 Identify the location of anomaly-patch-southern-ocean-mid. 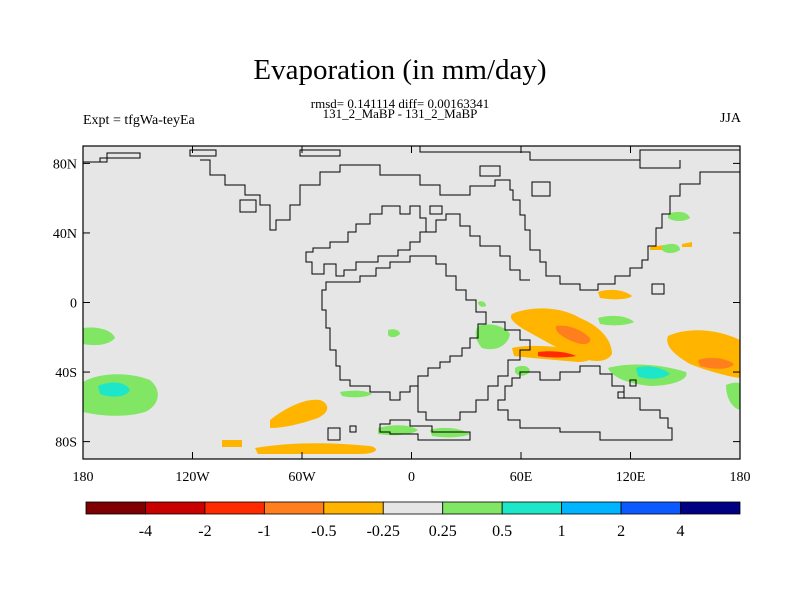
(398, 430).